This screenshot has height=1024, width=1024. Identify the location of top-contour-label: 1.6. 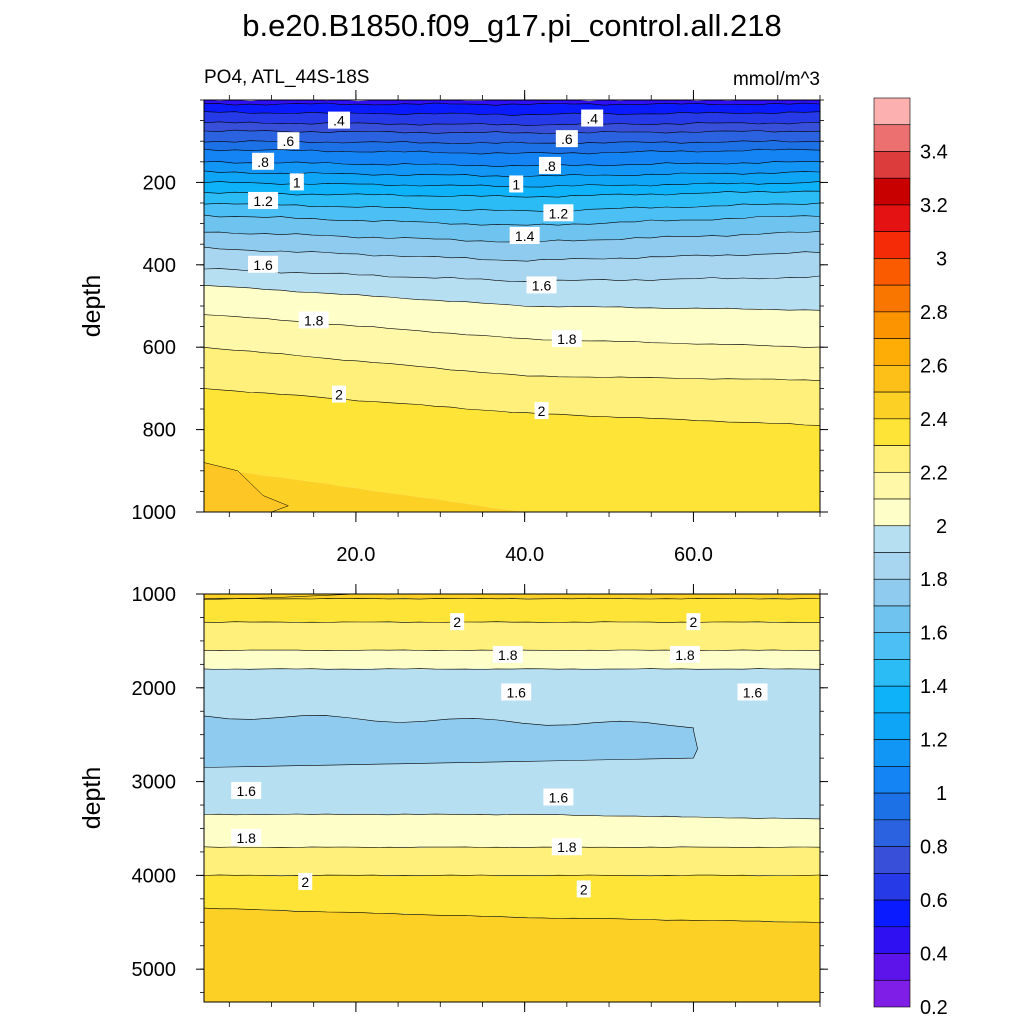
(541, 285).